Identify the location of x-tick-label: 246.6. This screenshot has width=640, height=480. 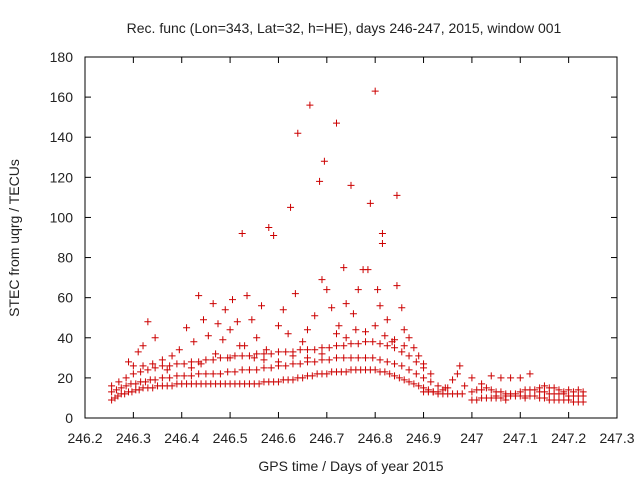
(278, 438).